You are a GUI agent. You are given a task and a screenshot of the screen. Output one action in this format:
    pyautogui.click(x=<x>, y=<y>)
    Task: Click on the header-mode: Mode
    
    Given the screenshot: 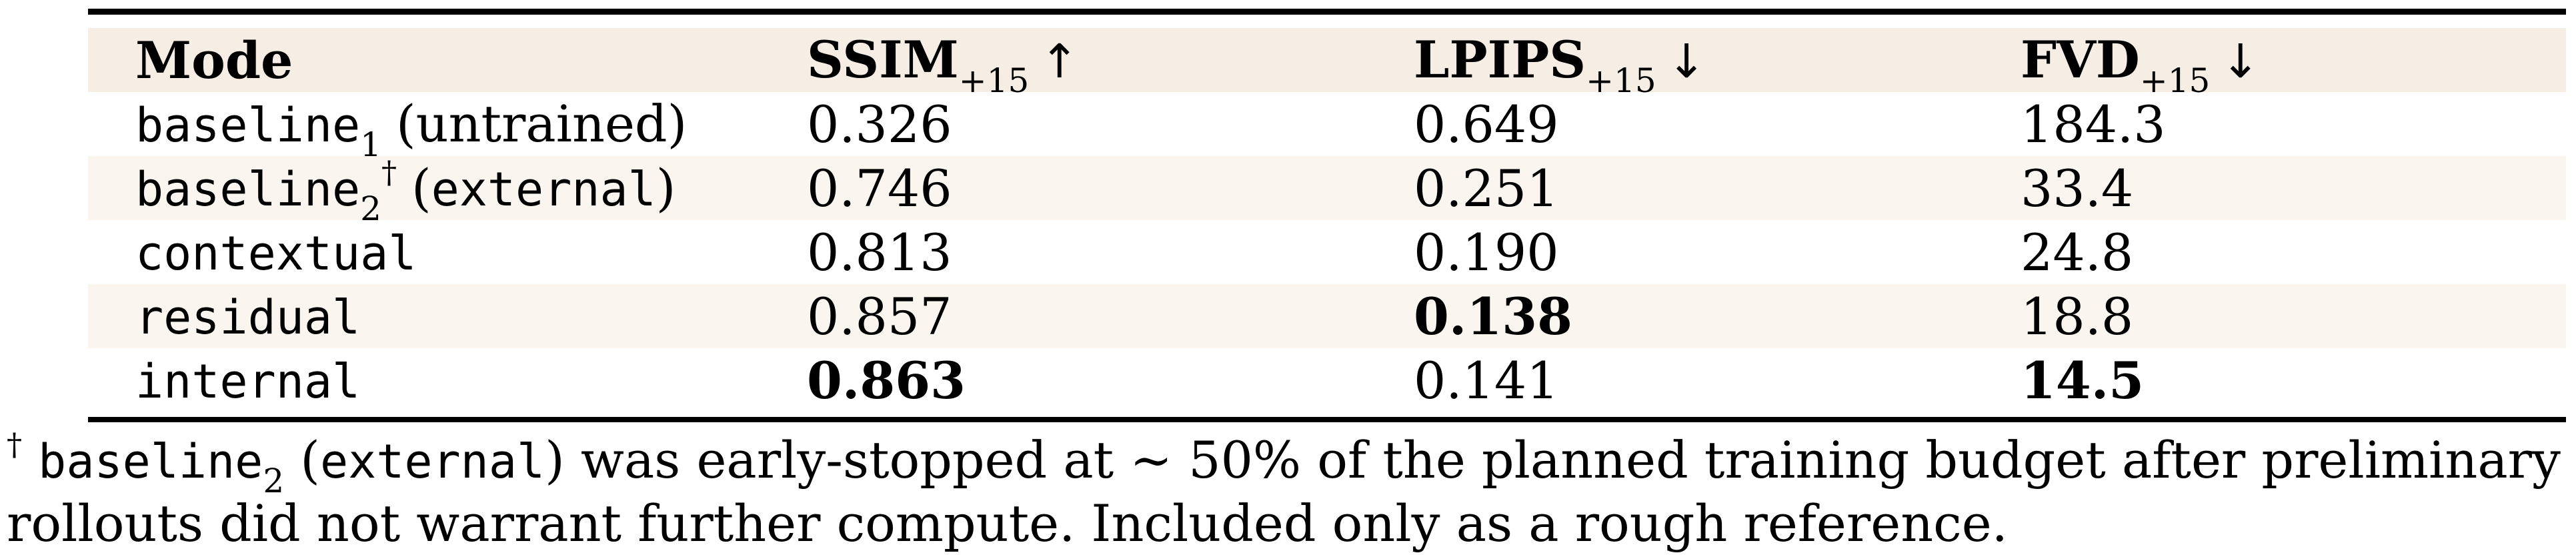 What is the action you would take?
    pyautogui.click(x=447, y=61)
    